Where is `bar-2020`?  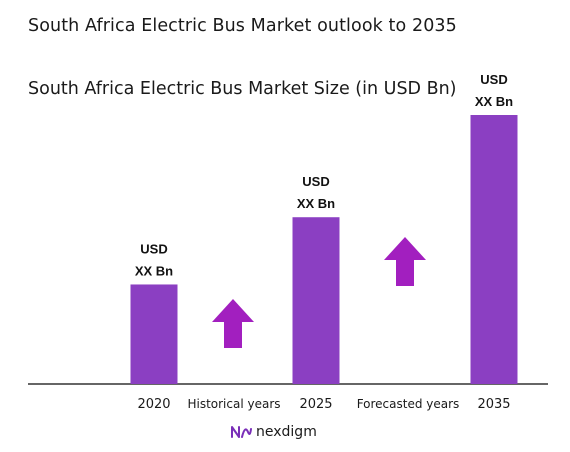 bar-2020 is located at coordinates (154, 334).